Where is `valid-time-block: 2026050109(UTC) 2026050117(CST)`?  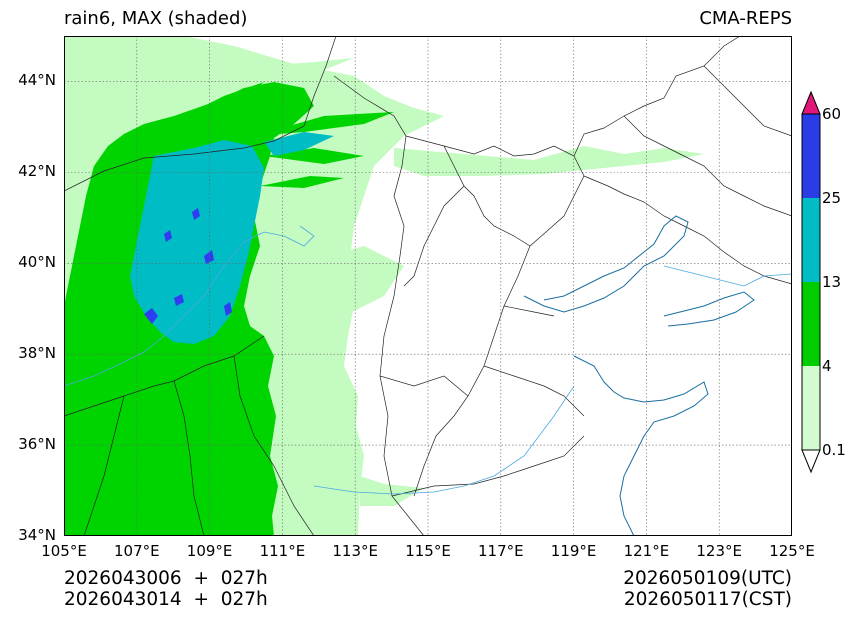
valid-time-block: 2026050109(UTC) 2026050117(CST) is located at coordinates (707, 589).